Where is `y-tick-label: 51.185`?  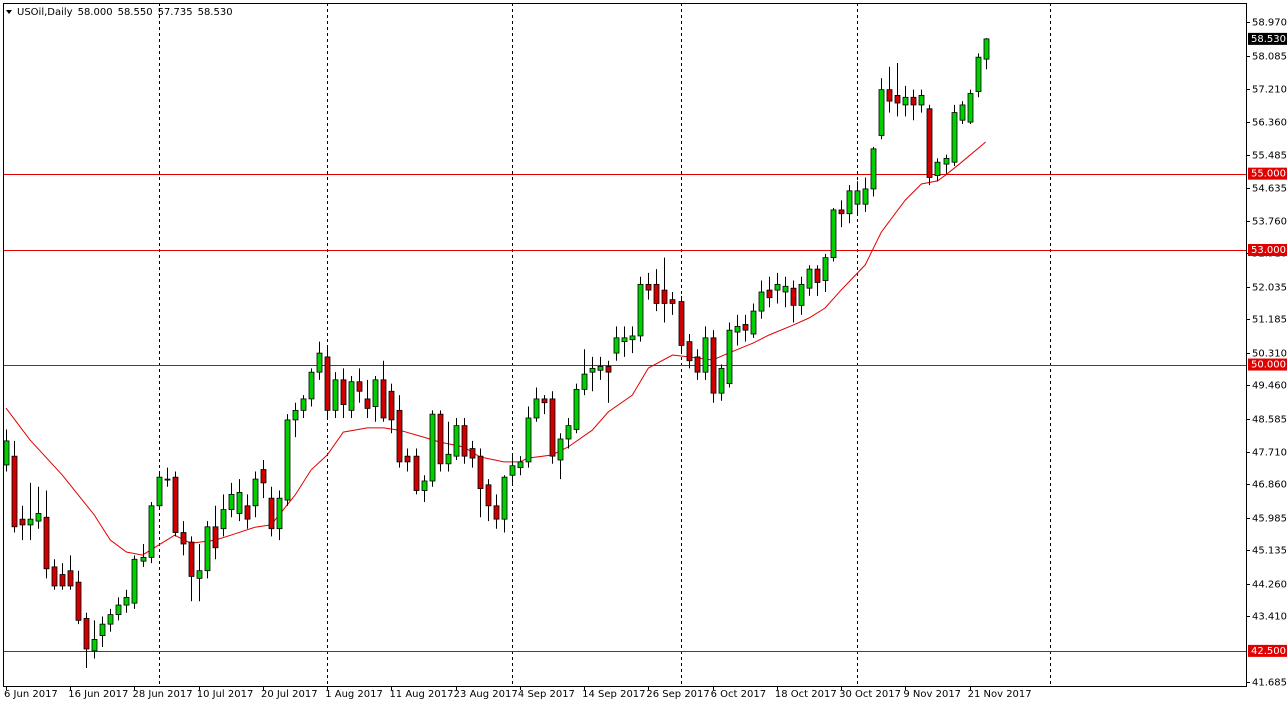 y-tick-label: 51.185 is located at coordinates (1269, 320).